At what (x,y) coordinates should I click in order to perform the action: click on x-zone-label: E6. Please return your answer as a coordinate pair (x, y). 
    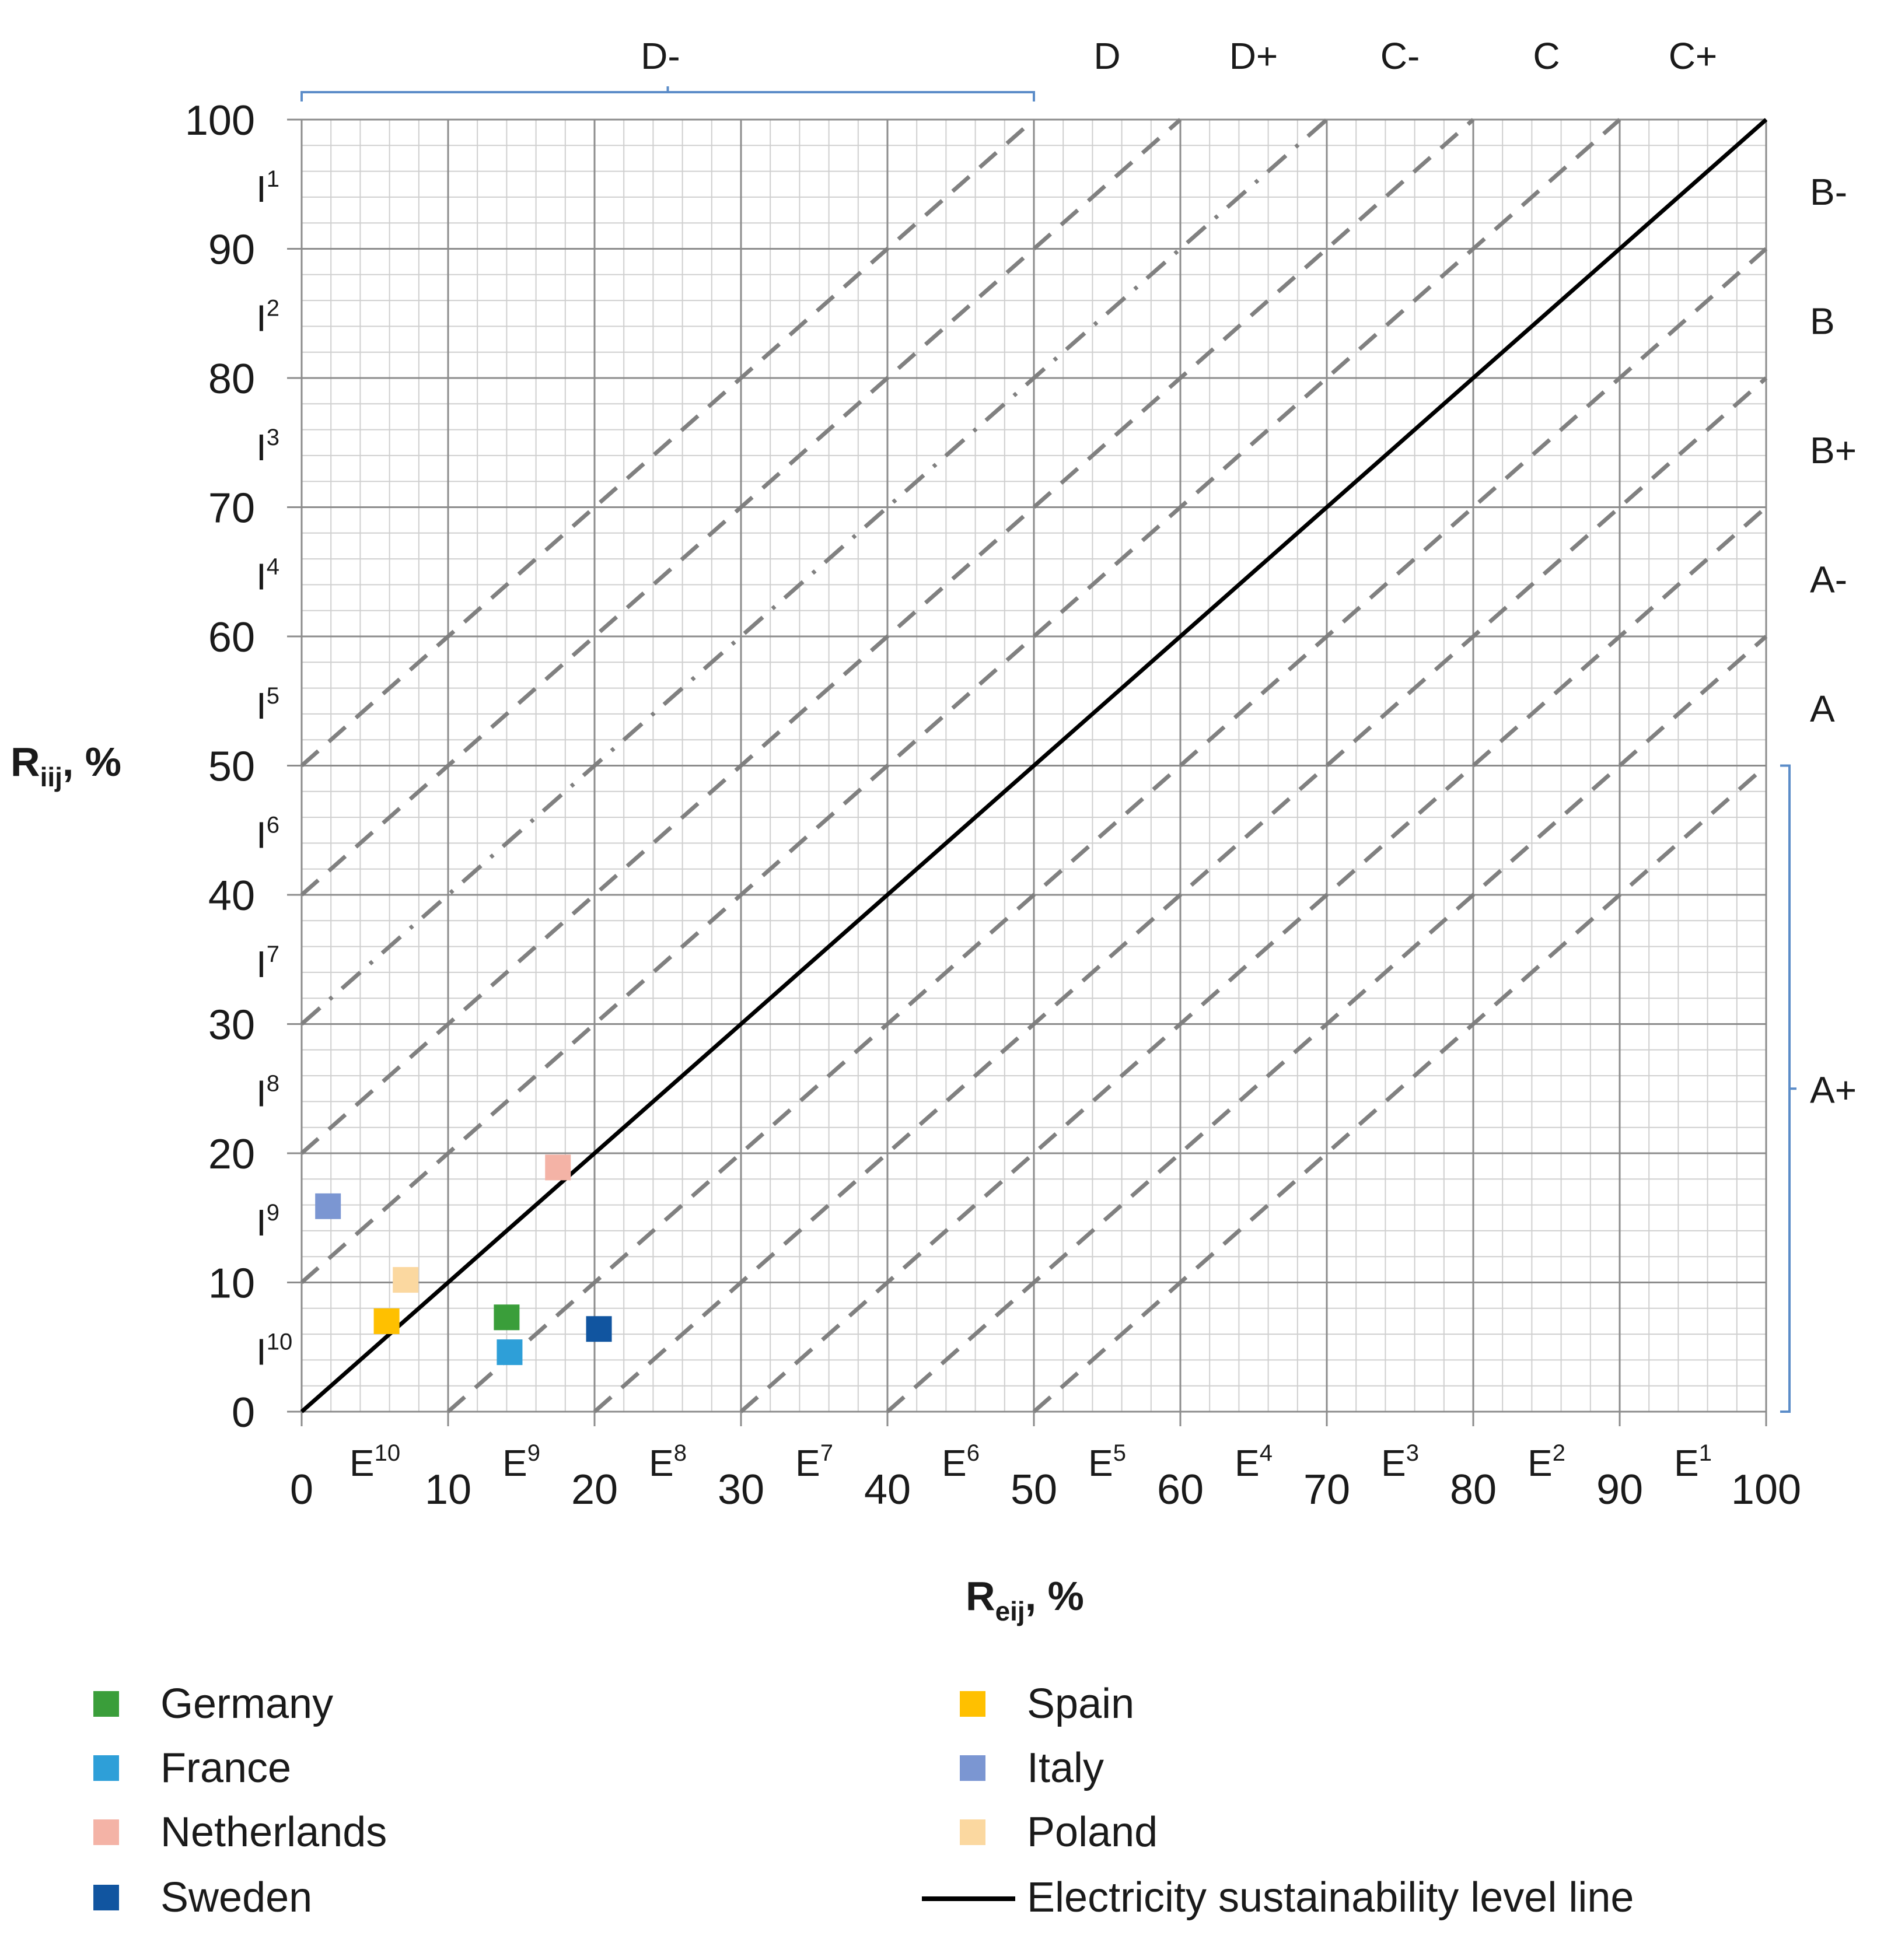
    Looking at the image, I should click on (961, 1462).